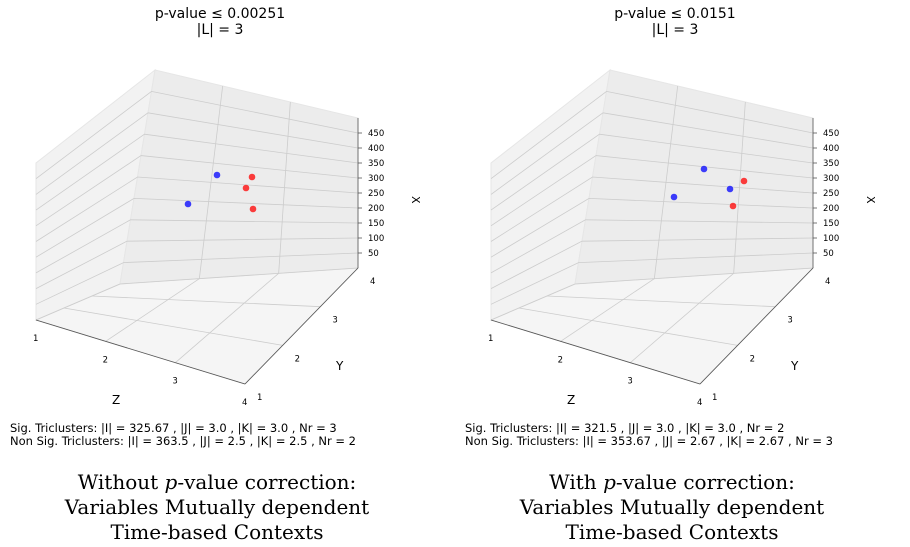  I want to click on plot-title: p-value ≤ 0.00251, so click(220, 14).